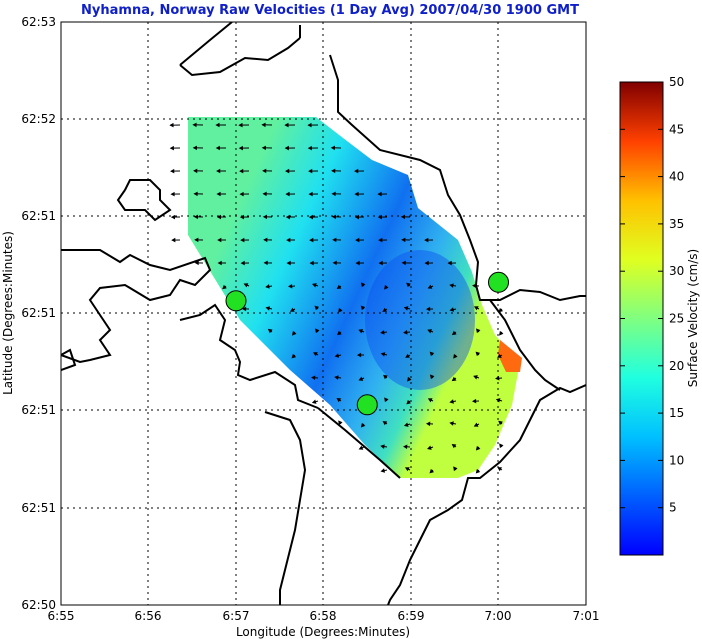  Describe the element at coordinates (676, 177) in the screenshot. I see `colorbar-tick-label: 40` at that location.